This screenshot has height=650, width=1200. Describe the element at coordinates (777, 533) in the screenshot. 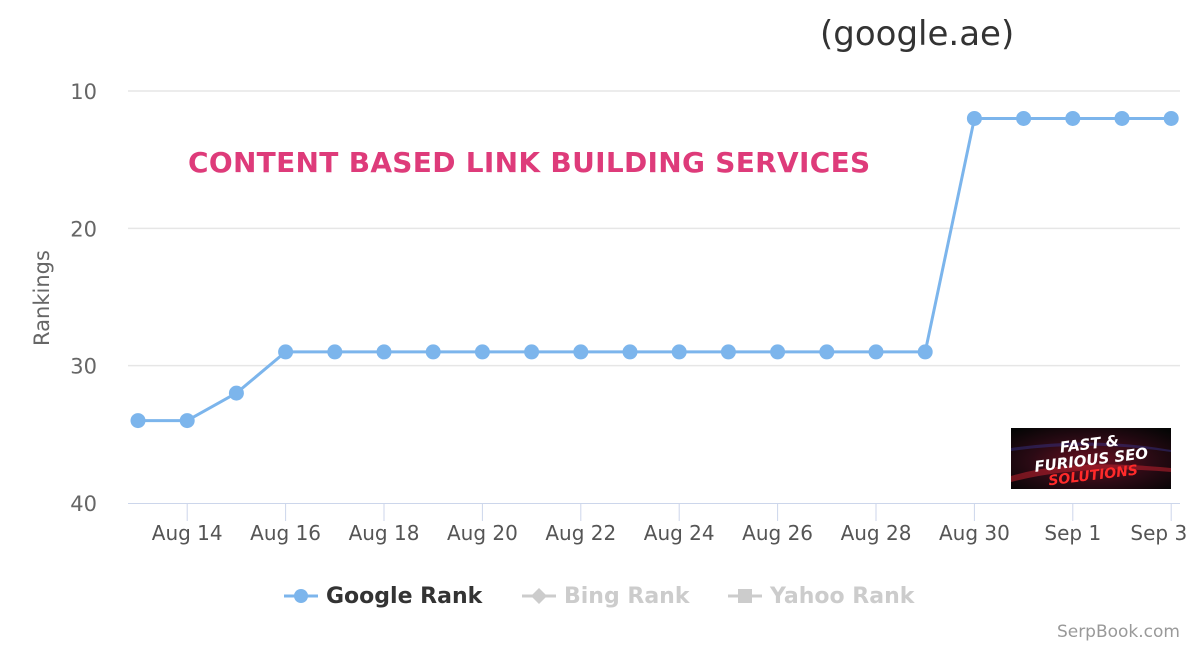

I see `x-tick-label: Aug 26` at that location.